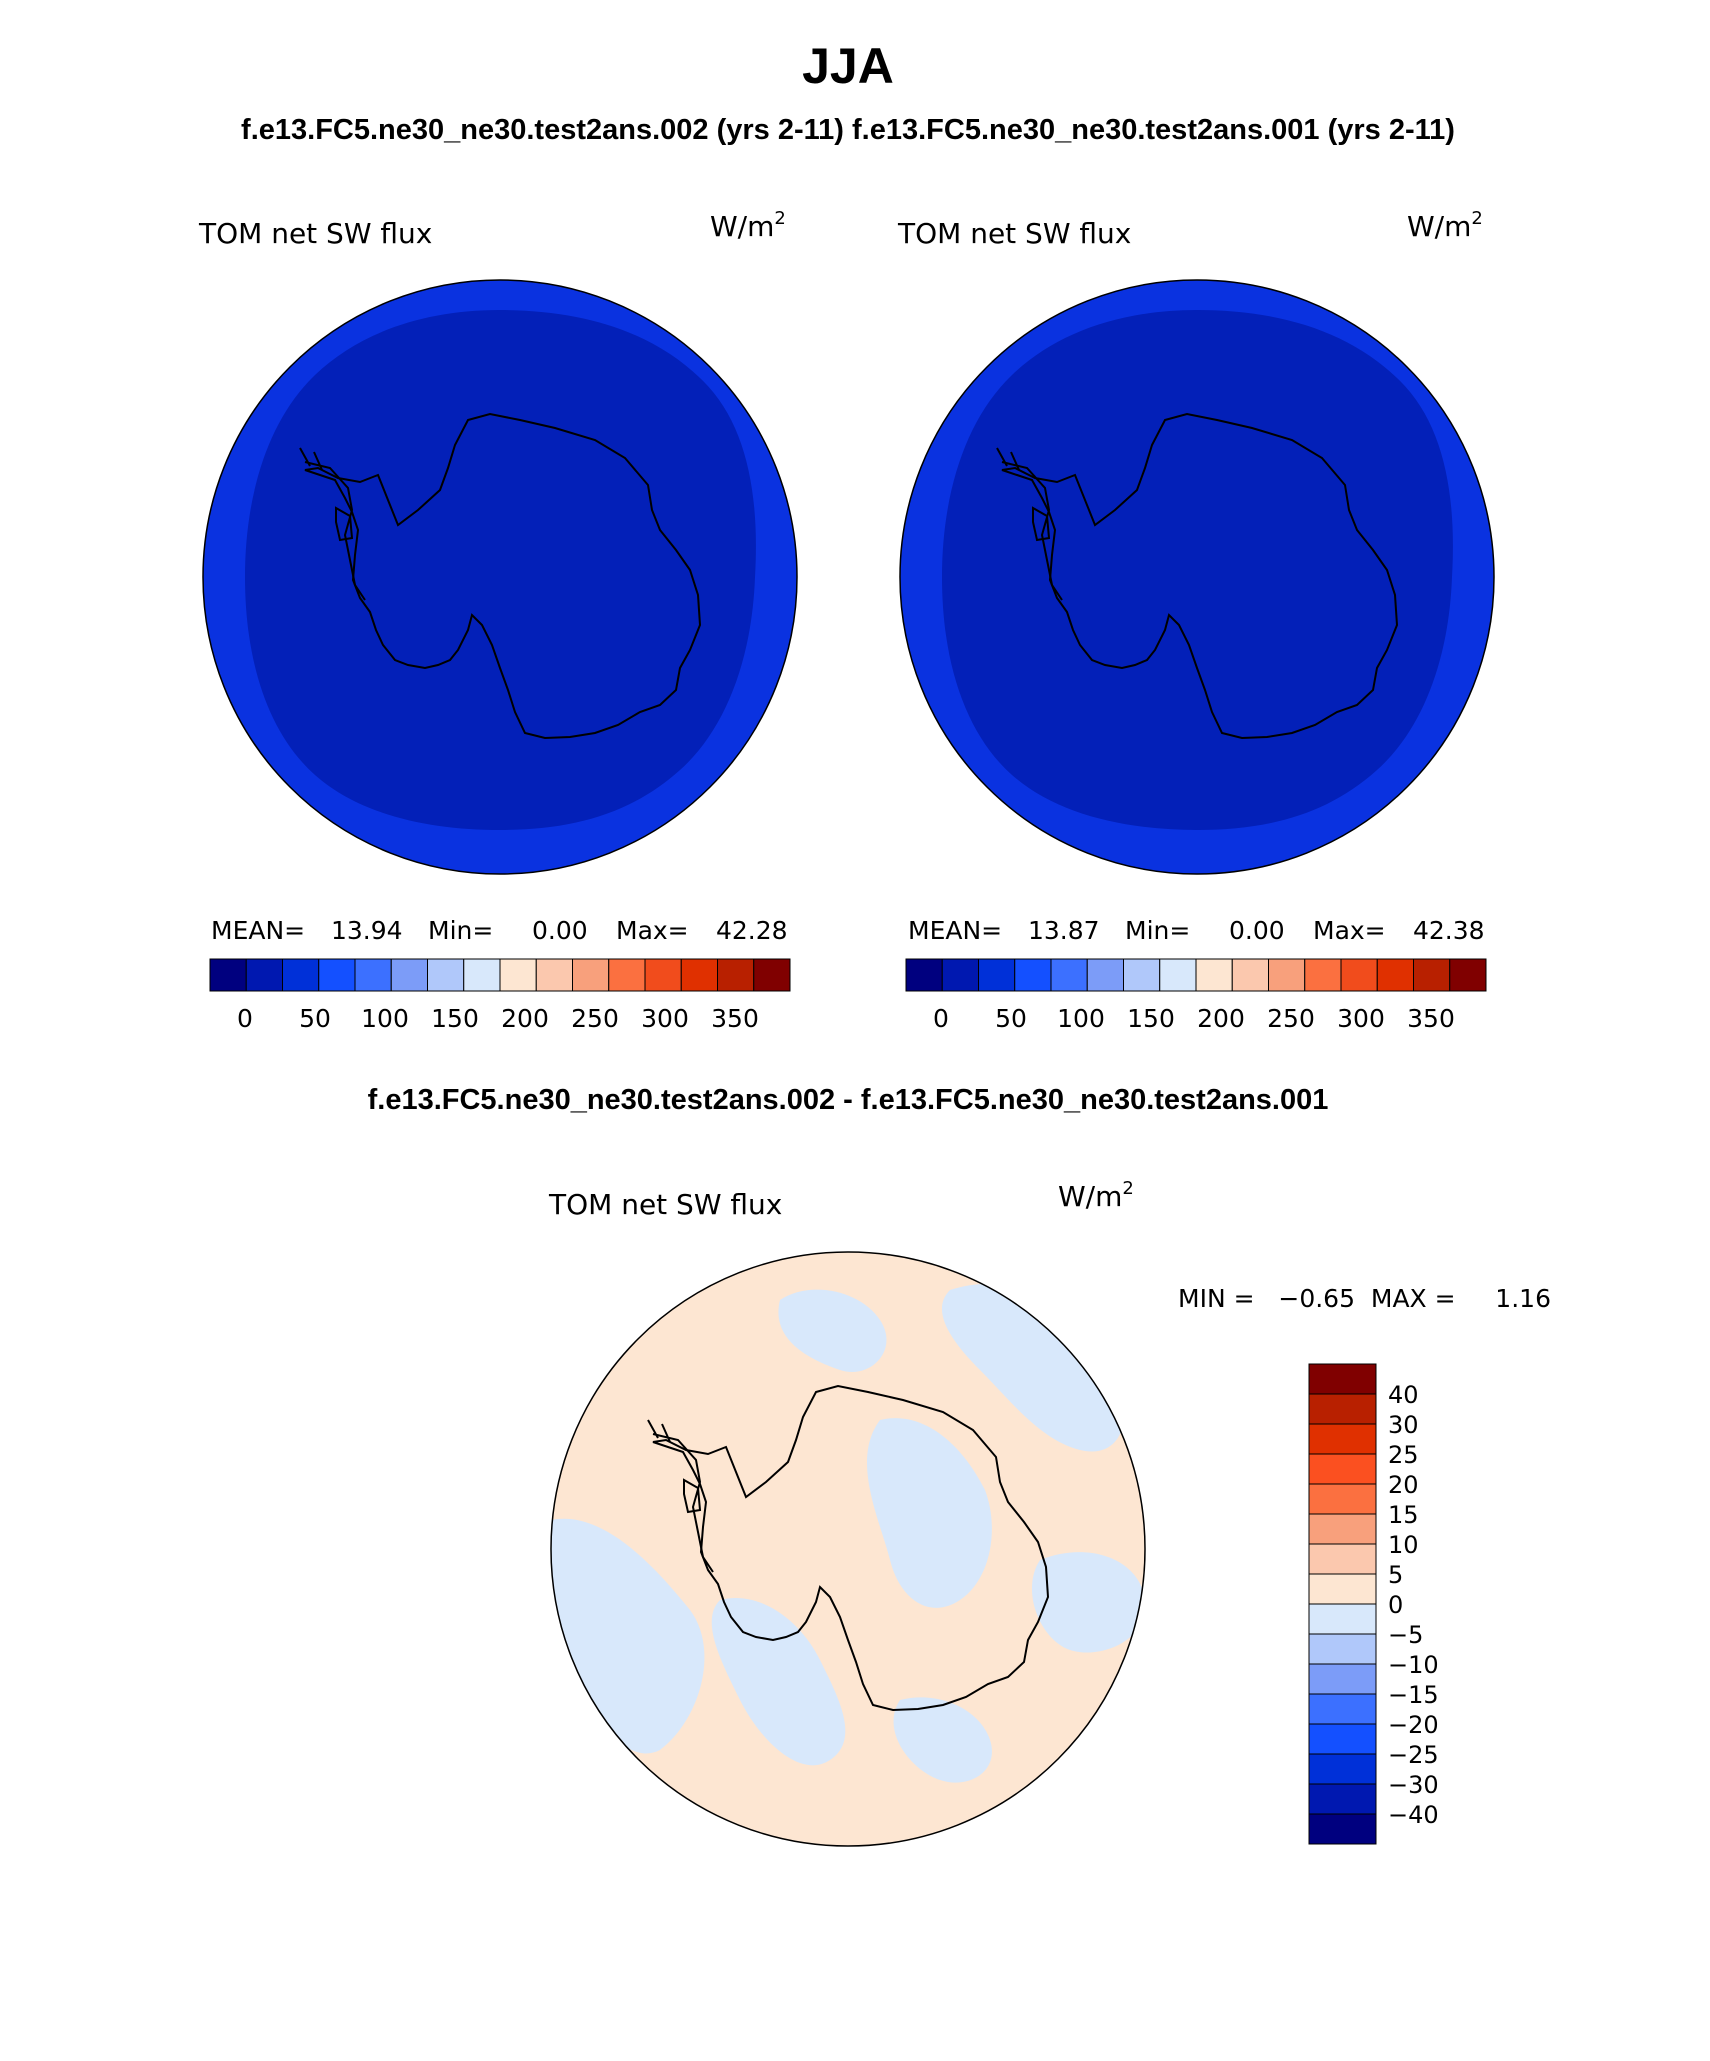 The height and width of the screenshot is (2061, 1710). What do you see at coordinates (500, 570) in the screenshot?
I see `panel-1-inner-field` at bounding box center [500, 570].